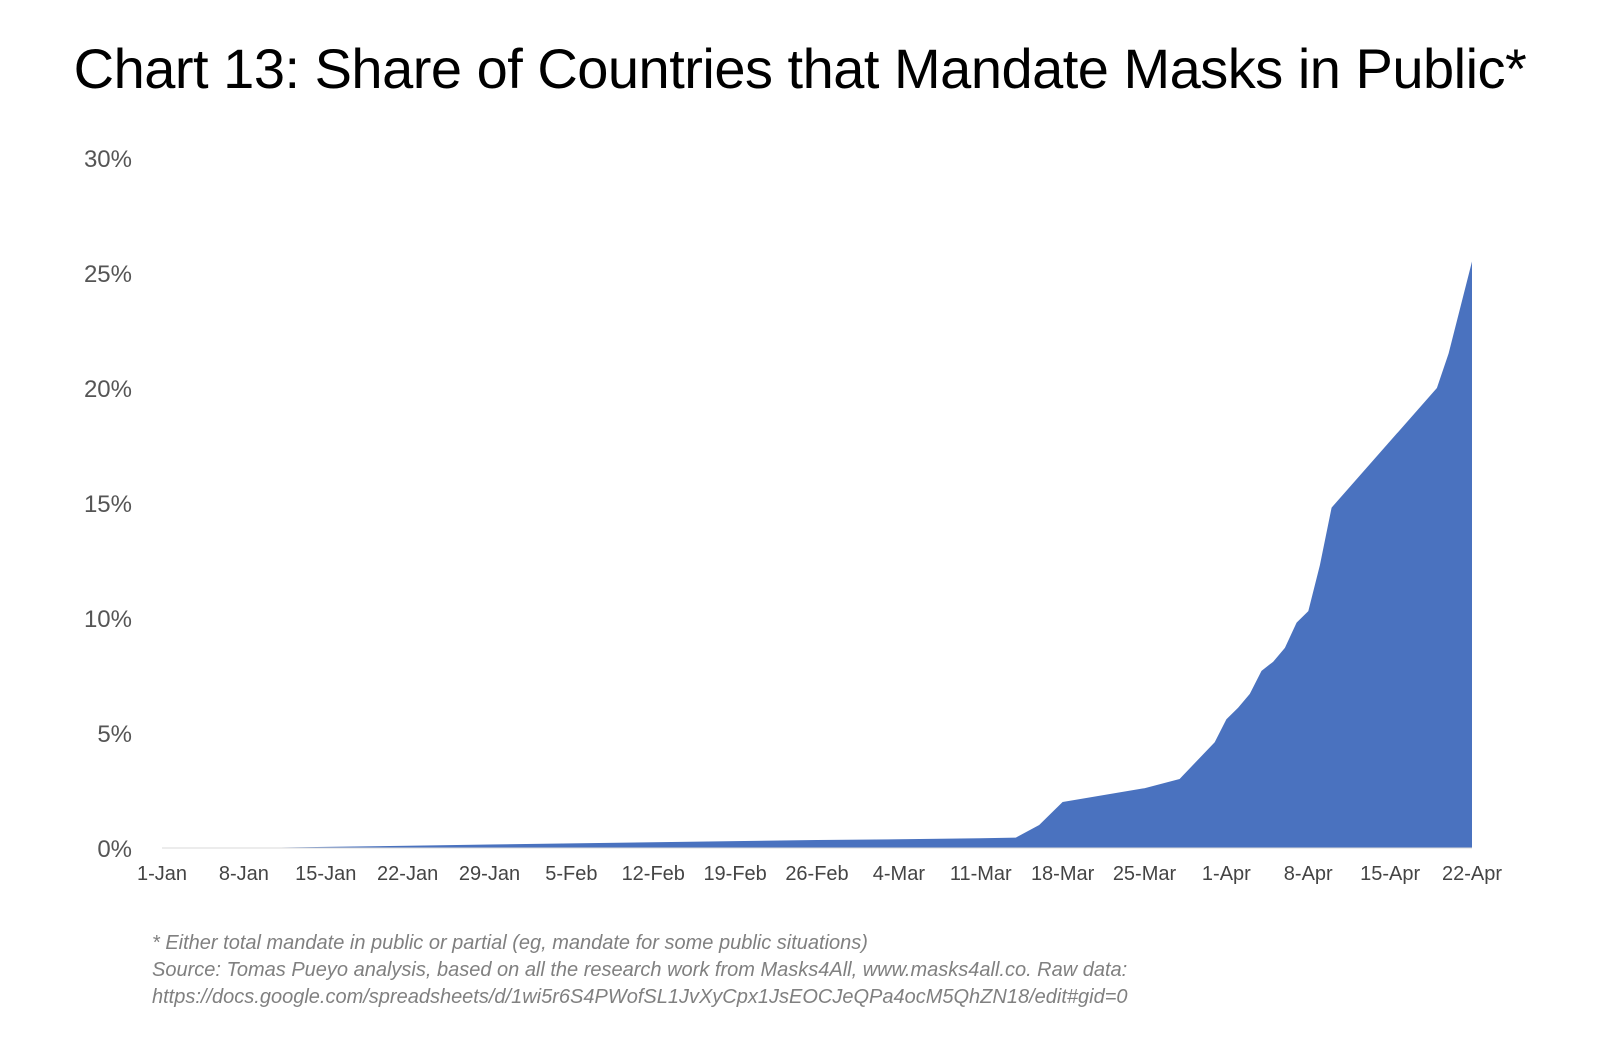 The height and width of the screenshot is (1040, 1600). What do you see at coordinates (325, 874) in the screenshot?
I see `x-tick-label: 15-Jan` at bounding box center [325, 874].